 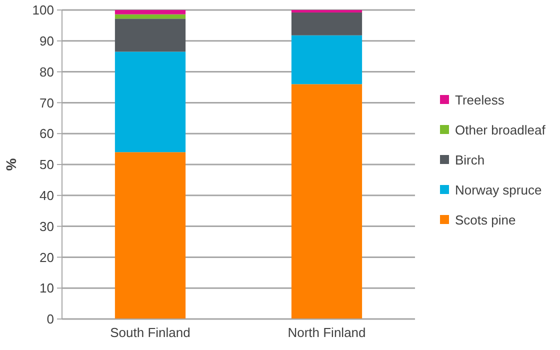 I want to click on legend-label: Norway spruce, so click(x=498, y=190).